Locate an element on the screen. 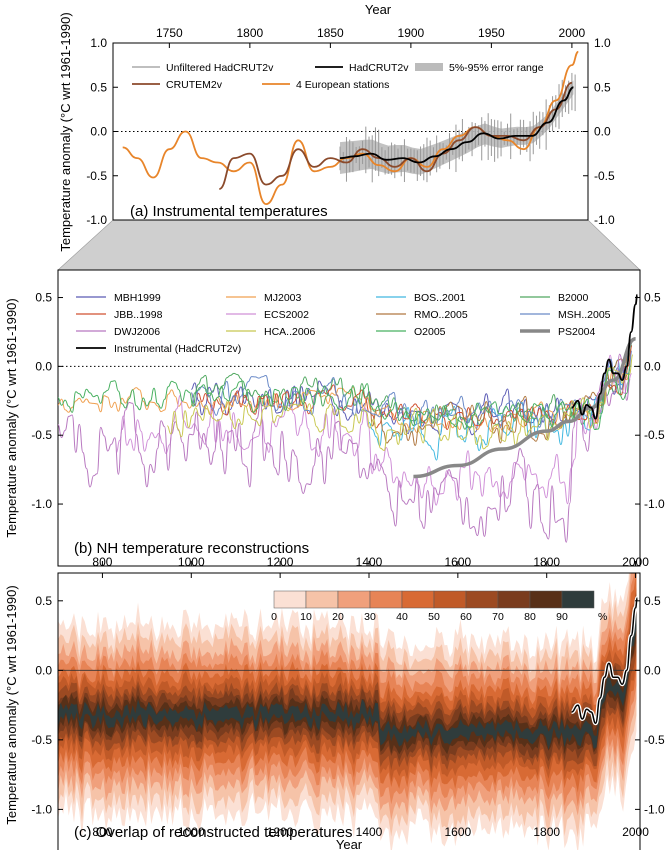 Image resolution: width=668 pixels, height=850 pixels. panel-c-xtick-2: 1200 is located at coordinates (280, 832).